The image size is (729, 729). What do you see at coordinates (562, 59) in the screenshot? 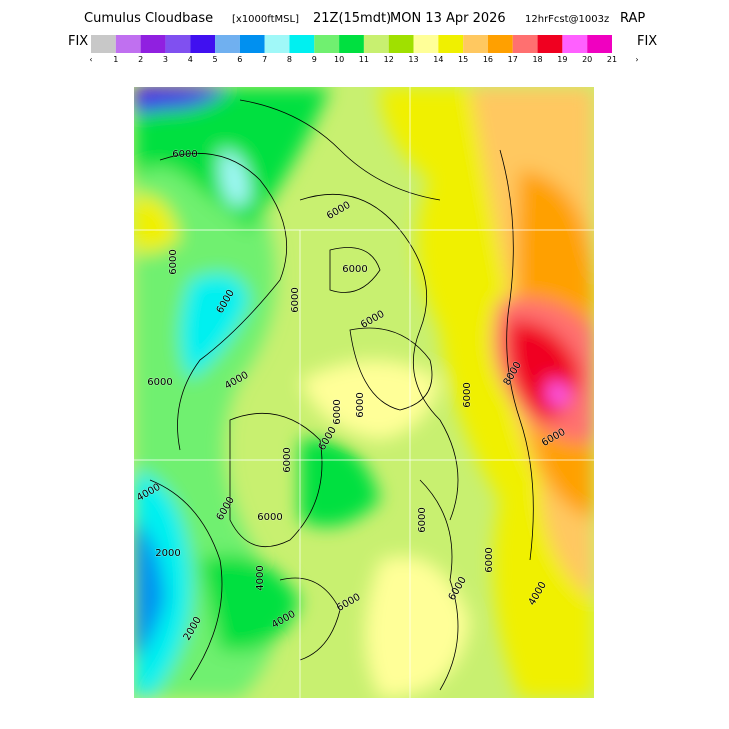
I see `colorbar-label: 19` at bounding box center [562, 59].